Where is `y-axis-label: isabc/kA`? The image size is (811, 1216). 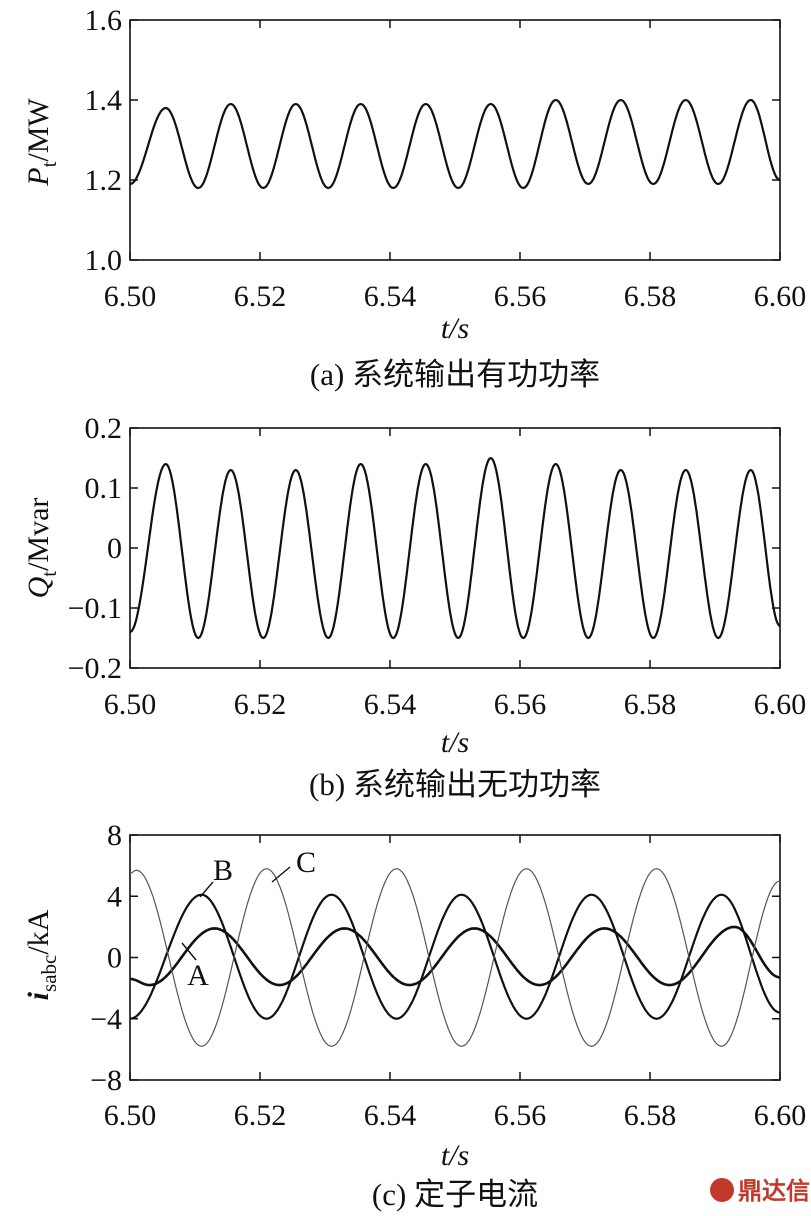
y-axis-label: isabc/kA is located at coordinates (41, 954).